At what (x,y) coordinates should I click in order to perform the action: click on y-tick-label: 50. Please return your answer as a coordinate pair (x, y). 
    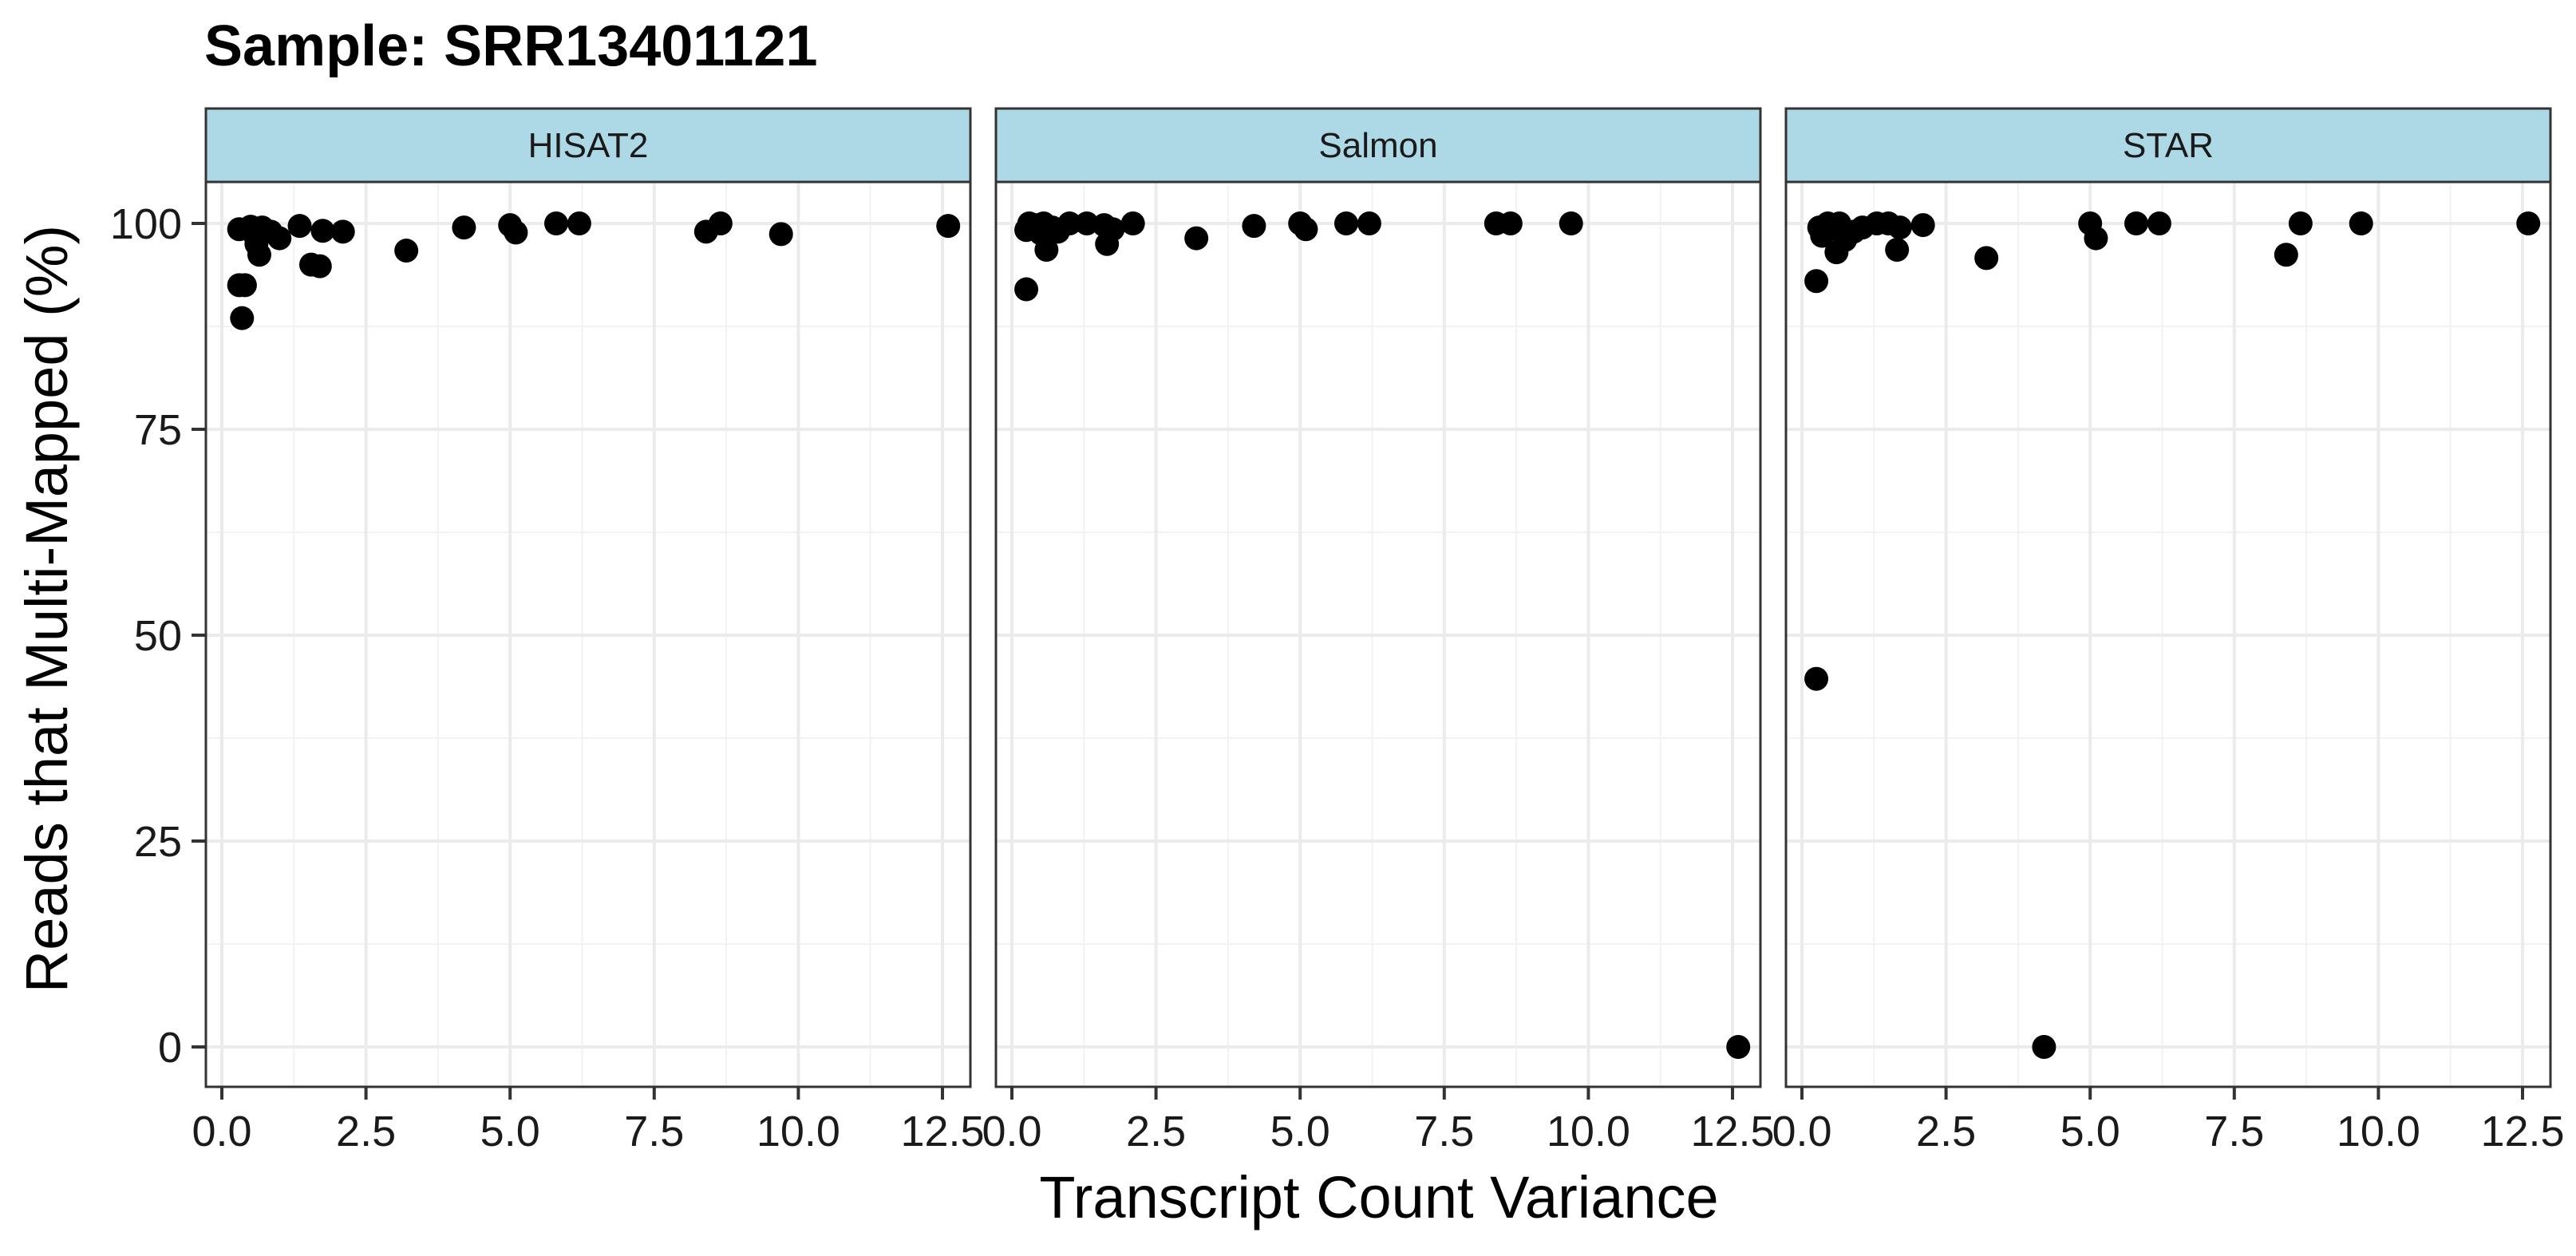
    Looking at the image, I should click on (158, 636).